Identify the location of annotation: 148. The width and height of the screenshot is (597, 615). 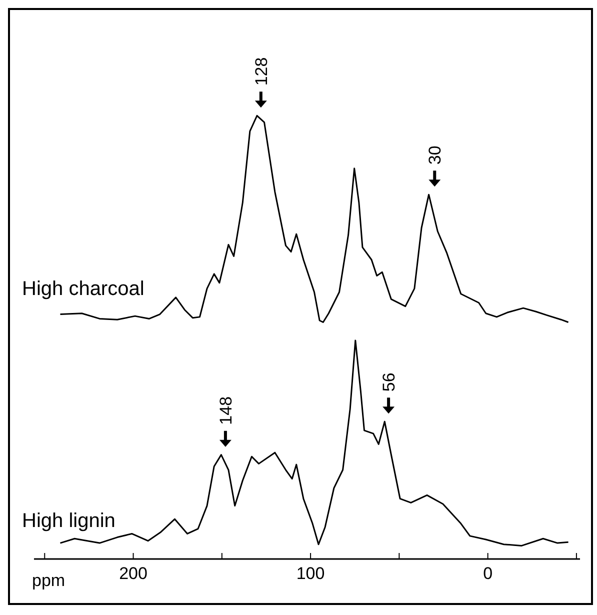
(226, 410).